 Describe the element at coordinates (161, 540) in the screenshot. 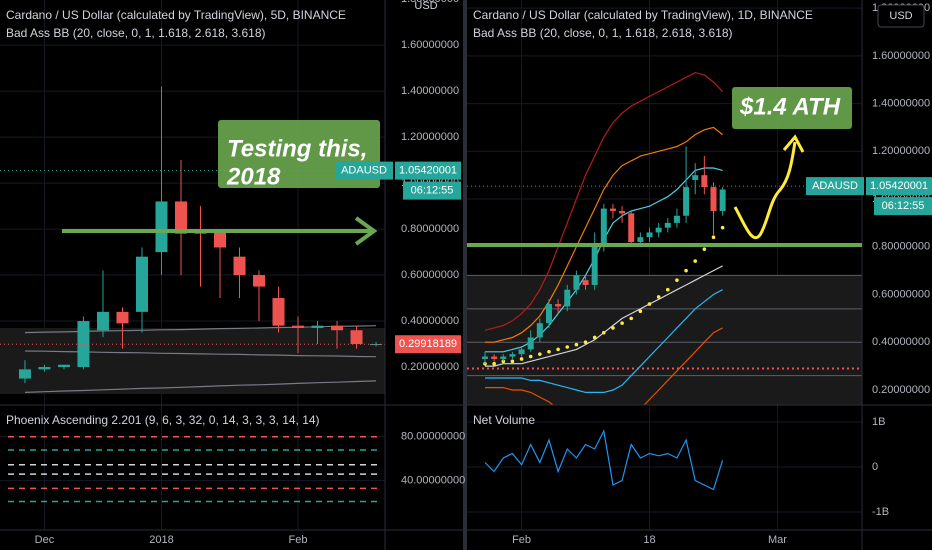

I see `x-tick-label: 2018` at that location.